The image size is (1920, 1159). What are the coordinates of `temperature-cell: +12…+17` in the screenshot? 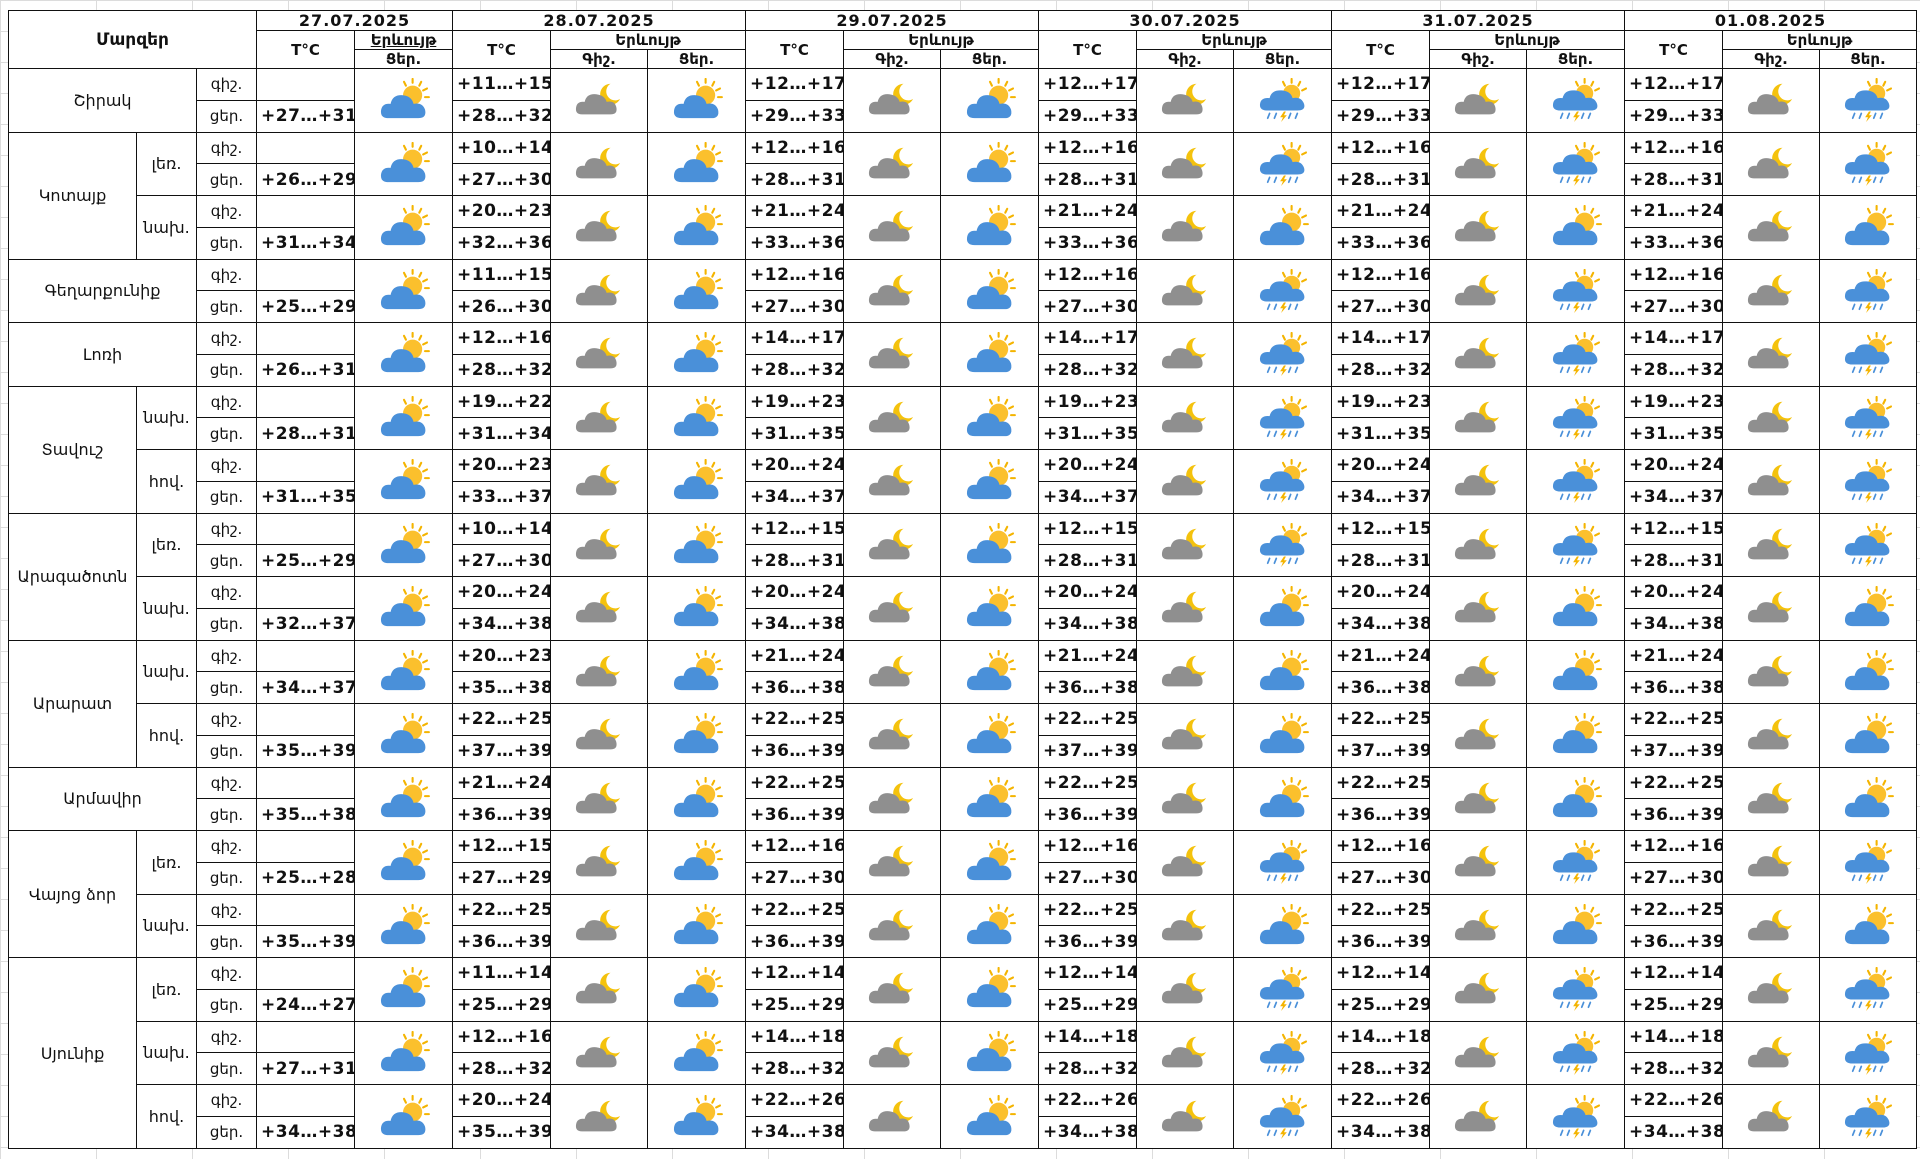 It's located at (1088, 84).